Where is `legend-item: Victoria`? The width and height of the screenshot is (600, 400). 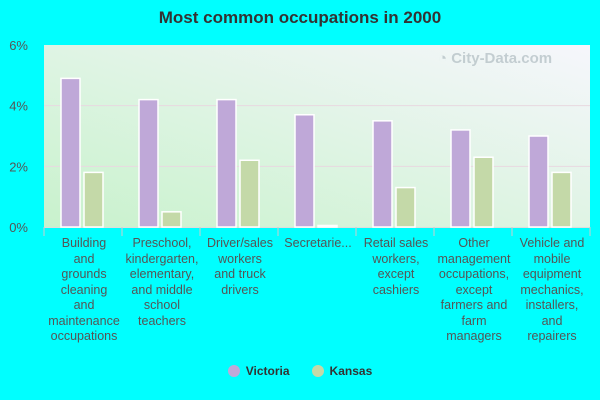
legend-item: Victoria is located at coordinates (258, 371).